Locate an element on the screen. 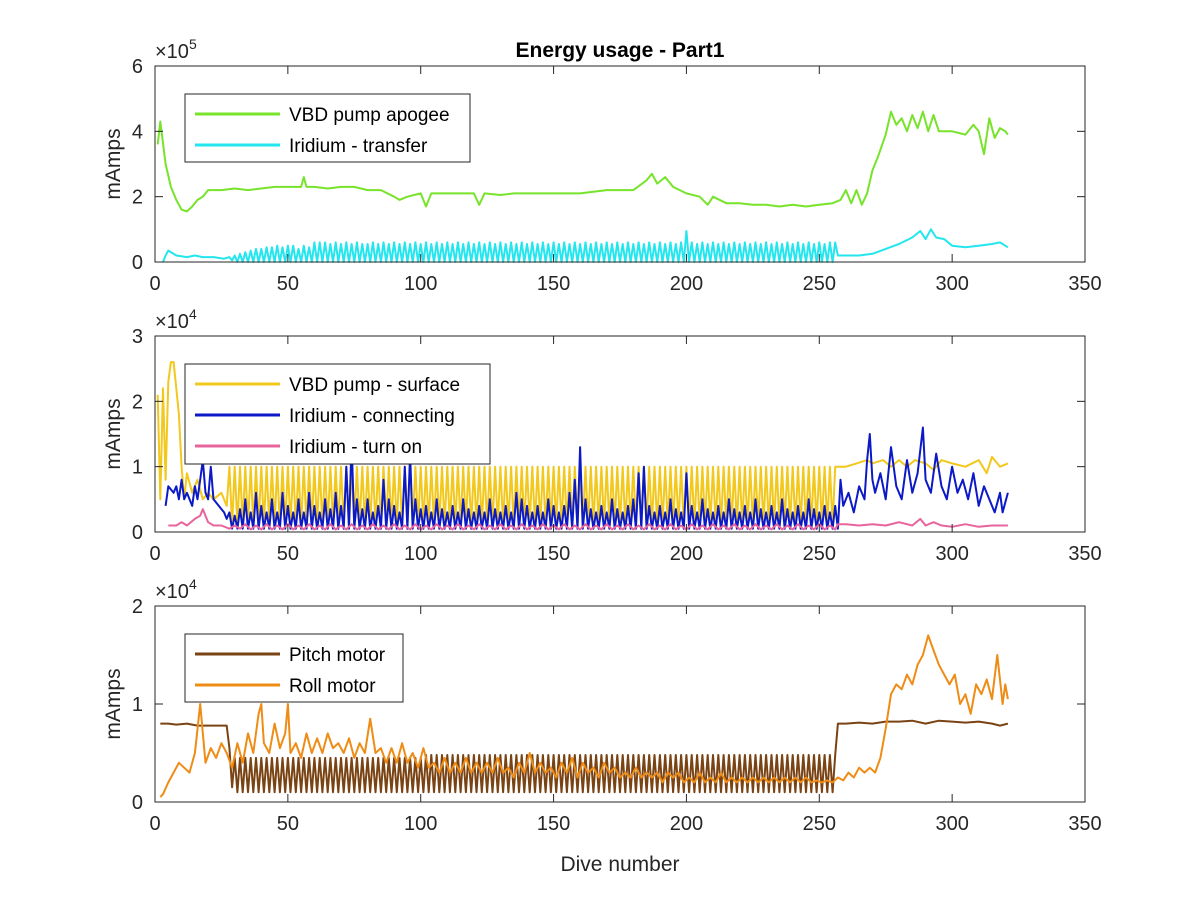 The image size is (1200, 905). series-line-vbd-pump-surface is located at coordinates (582, 444).